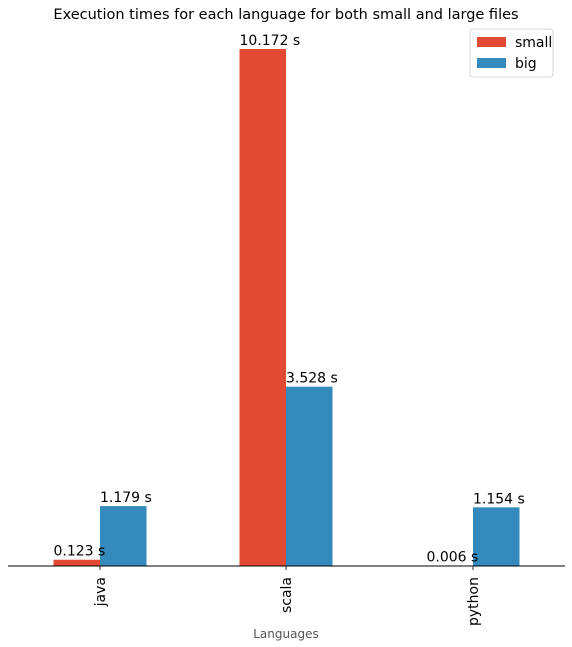 Image resolution: width=572 pixels, height=647 pixels. Describe the element at coordinates (496, 536) in the screenshot. I see `bar-big-python` at that location.